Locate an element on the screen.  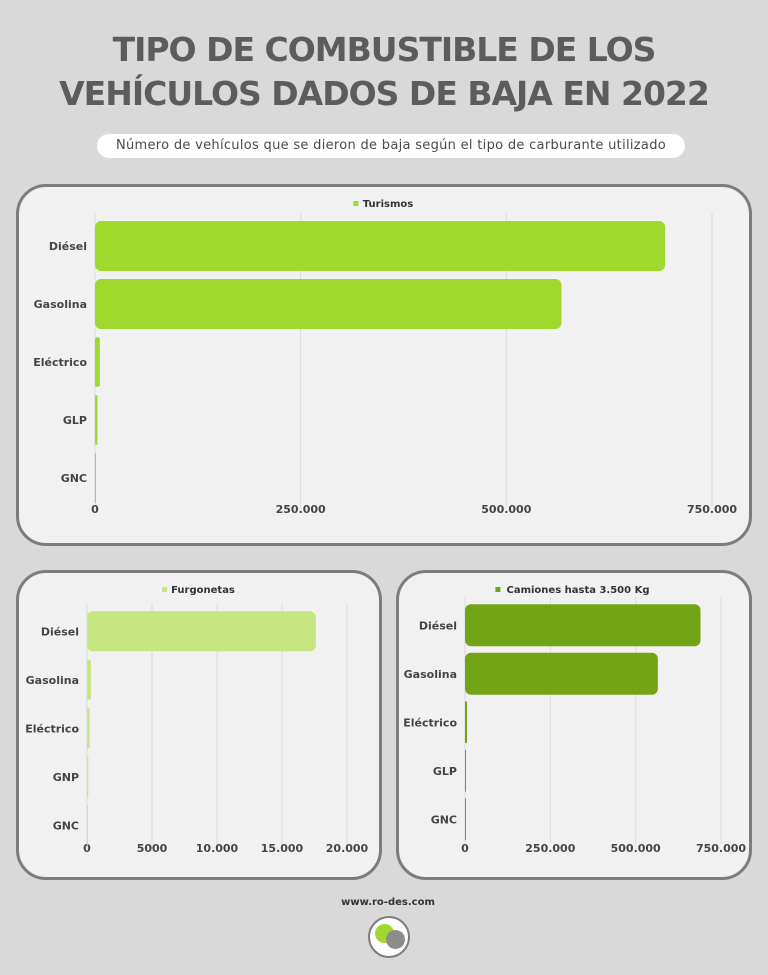
turismos-legend-swatch is located at coordinates (356, 203).